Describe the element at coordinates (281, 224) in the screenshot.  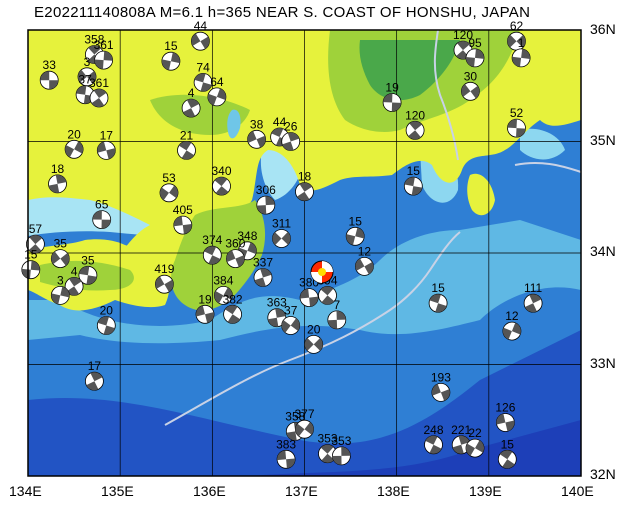
I see `depth-label: 311` at that location.